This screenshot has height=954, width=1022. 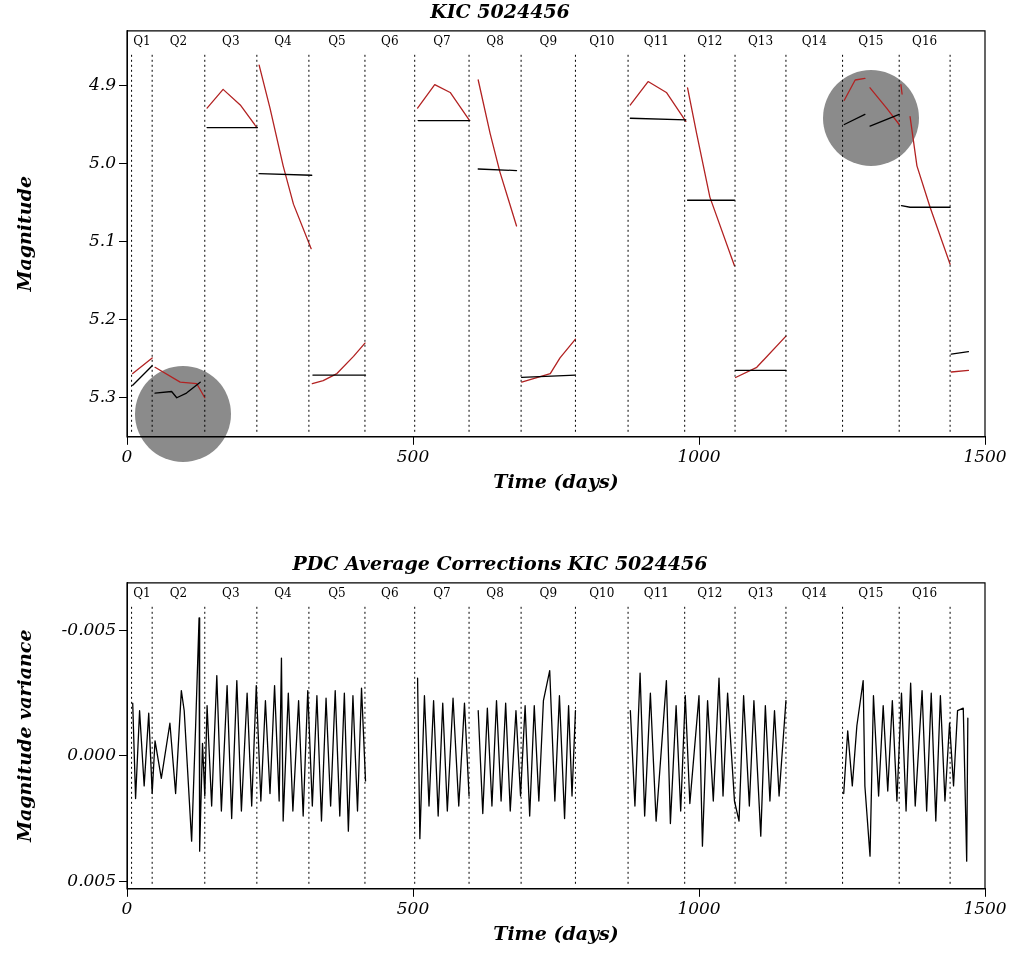 I want to click on y-tick-label: 5.3, so click(x=102, y=396).